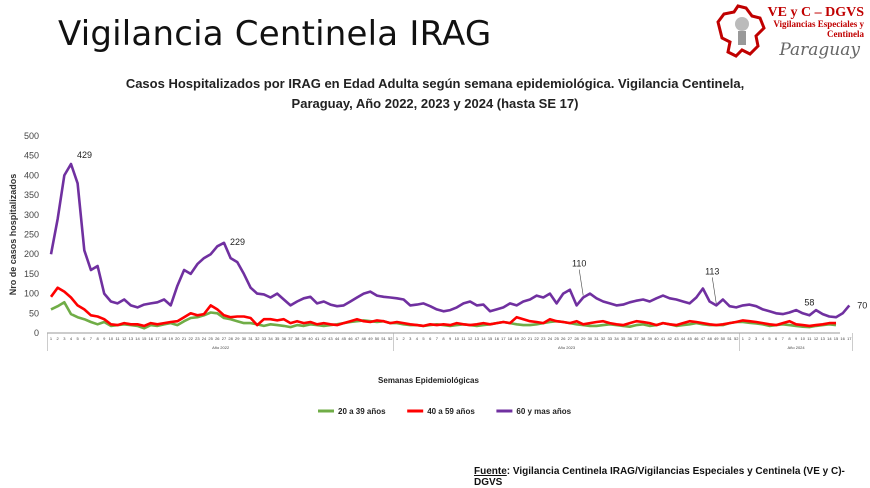 This screenshot has height=488, width=870. I want to click on x-axis-label: Semanas Epidemiológicas, so click(428, 380).